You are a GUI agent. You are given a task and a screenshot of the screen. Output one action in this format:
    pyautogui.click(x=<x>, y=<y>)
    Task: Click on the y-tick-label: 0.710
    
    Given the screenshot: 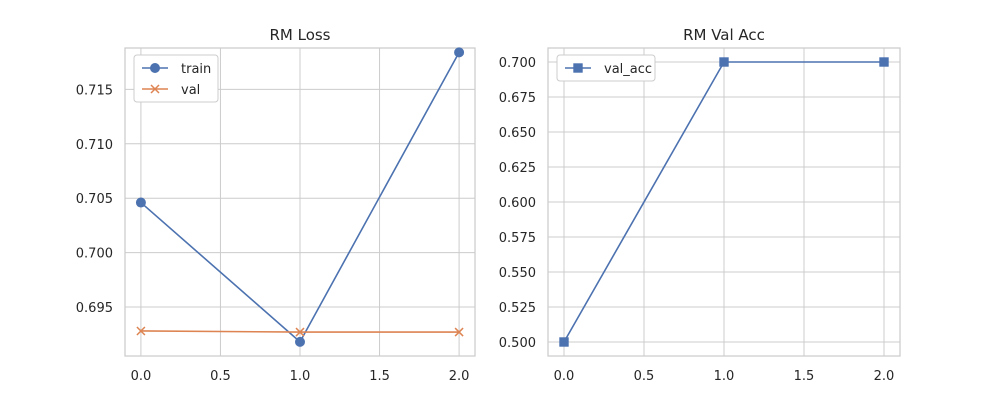 What is the action you would take?
    pyautogui.click(x=94, y=145)
    